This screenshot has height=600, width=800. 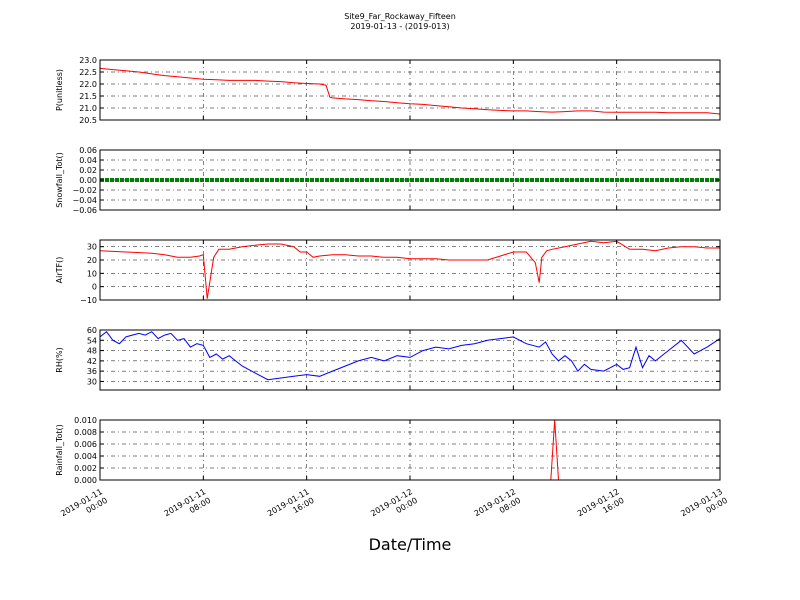 What do you see at coordinates (92, 330) in the screenshot?
I see `y-tick-label: 60` at bounding box center [92, 330].